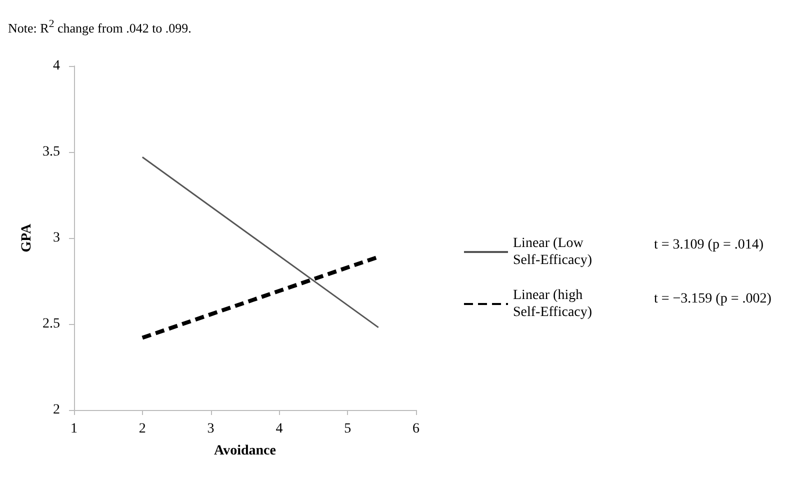  What do you see at coordinates (552, 252) in the screenshot?
I see `legend-label: Linear (Low Self-Efficacy)` at bounding box center [552, 252].